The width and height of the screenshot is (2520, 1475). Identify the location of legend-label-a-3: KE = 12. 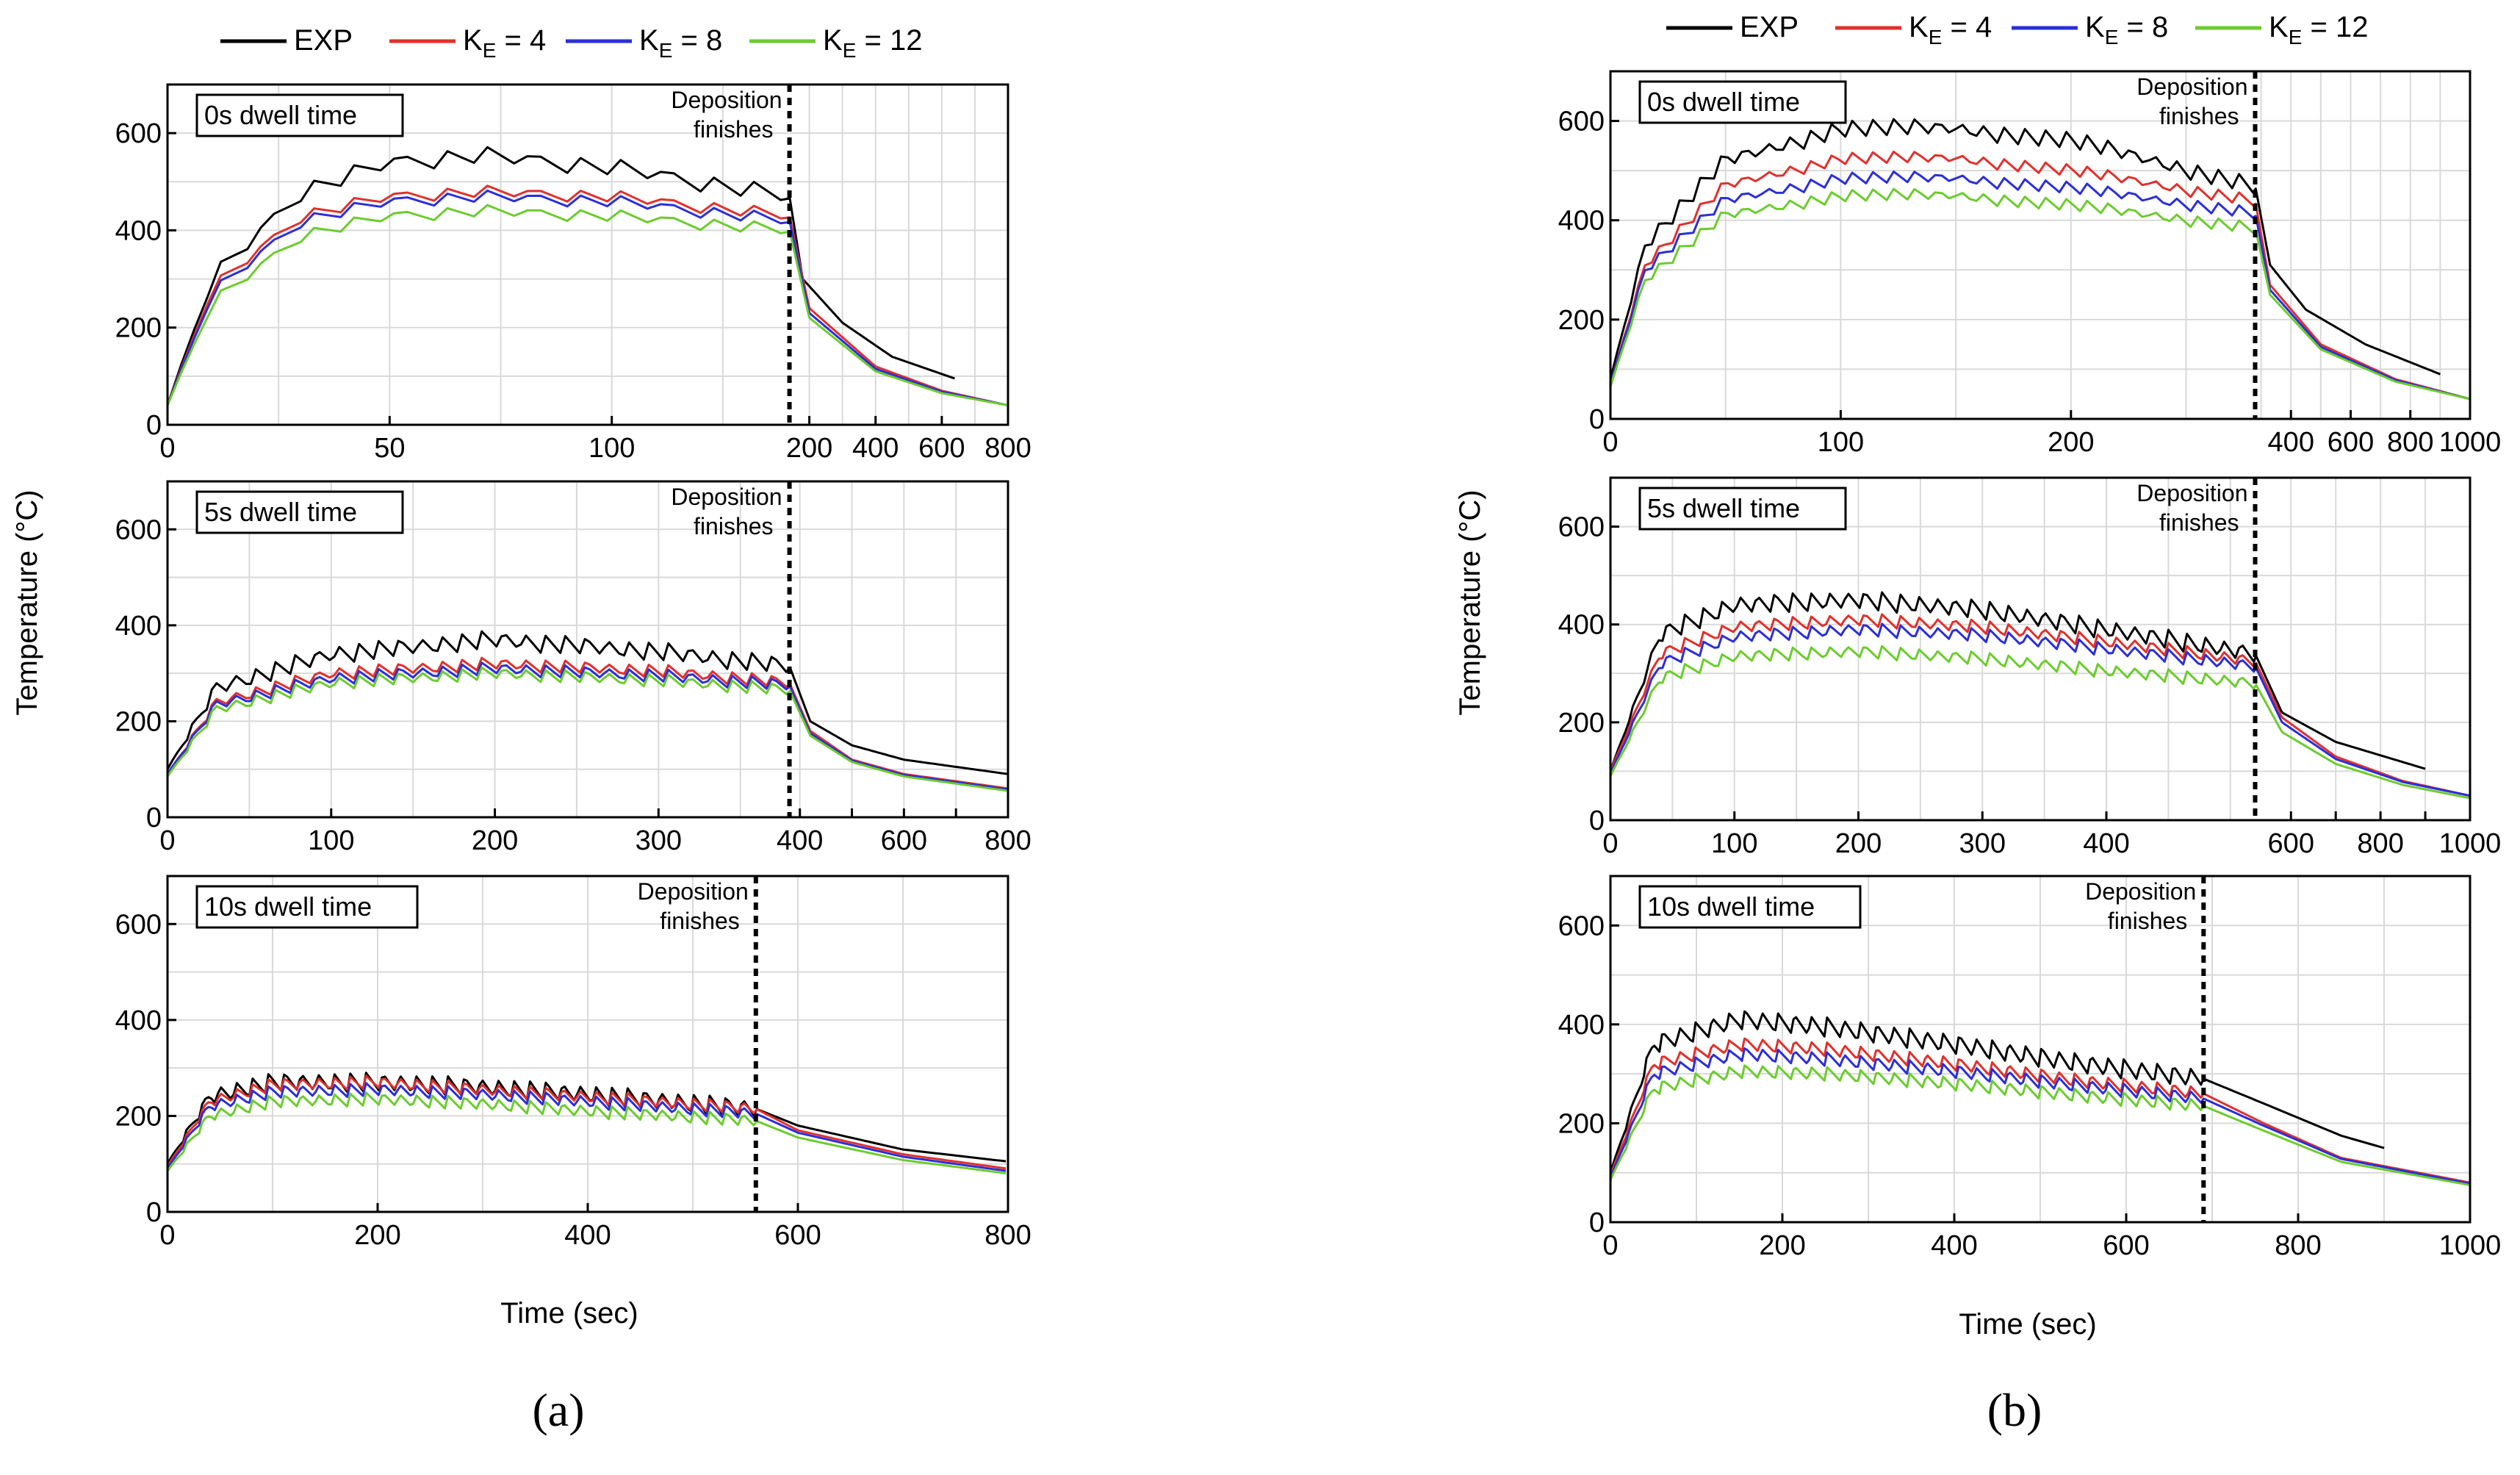
(873, 43).